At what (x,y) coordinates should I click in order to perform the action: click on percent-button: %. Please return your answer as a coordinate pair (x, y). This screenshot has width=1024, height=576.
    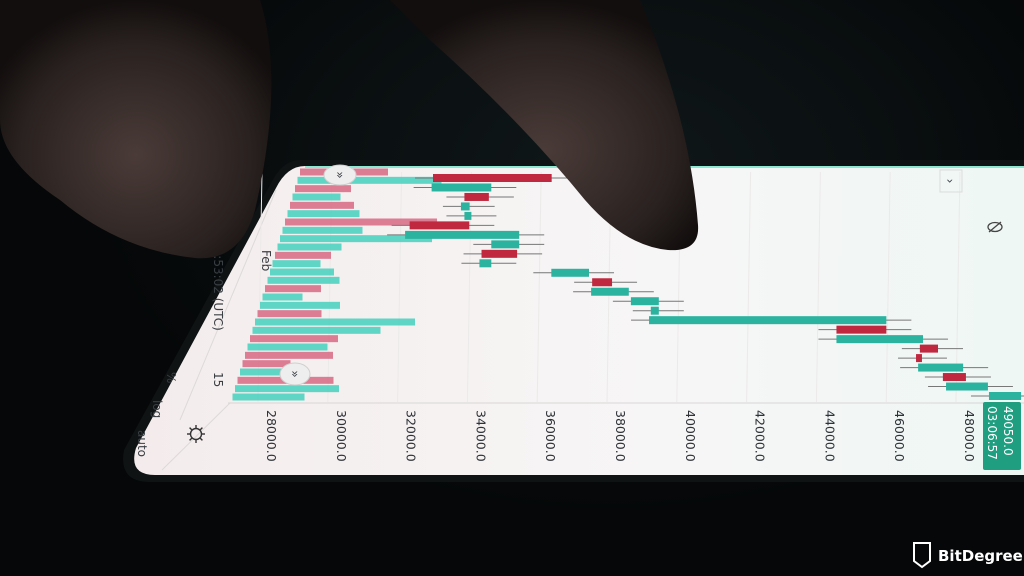
    Looking at the image, I should click on (171, 377).